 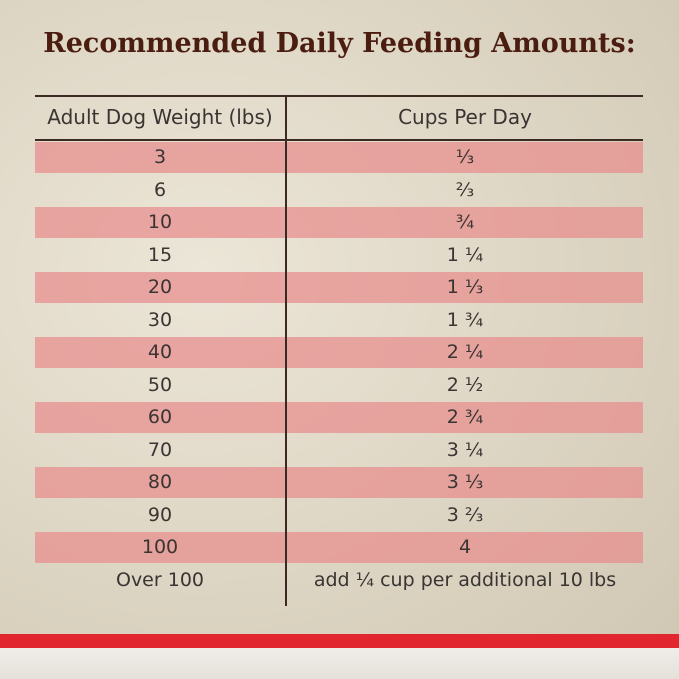 What do you see at coordinates (339, 96) in the screenshot?
I see `table-top-line` at bounding box center [339, 96].